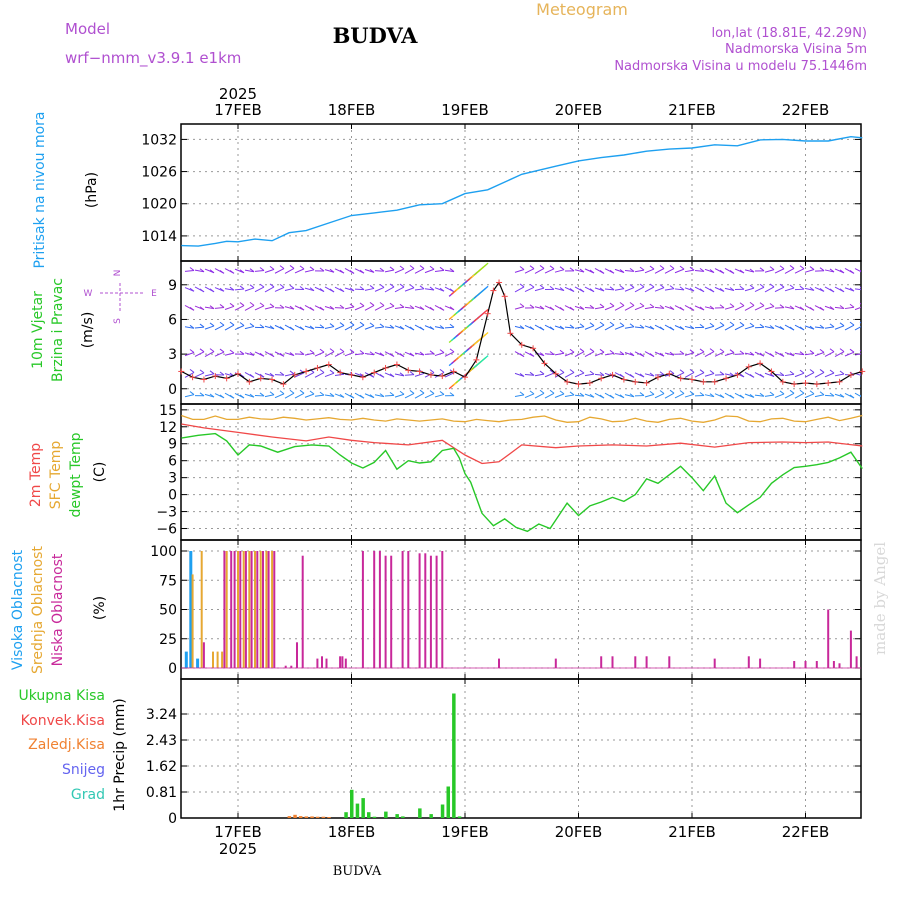 This screenshot has width=900, height=900. I want to click on temp-ylabel-2m: 2m Temp, so click(36, 475).